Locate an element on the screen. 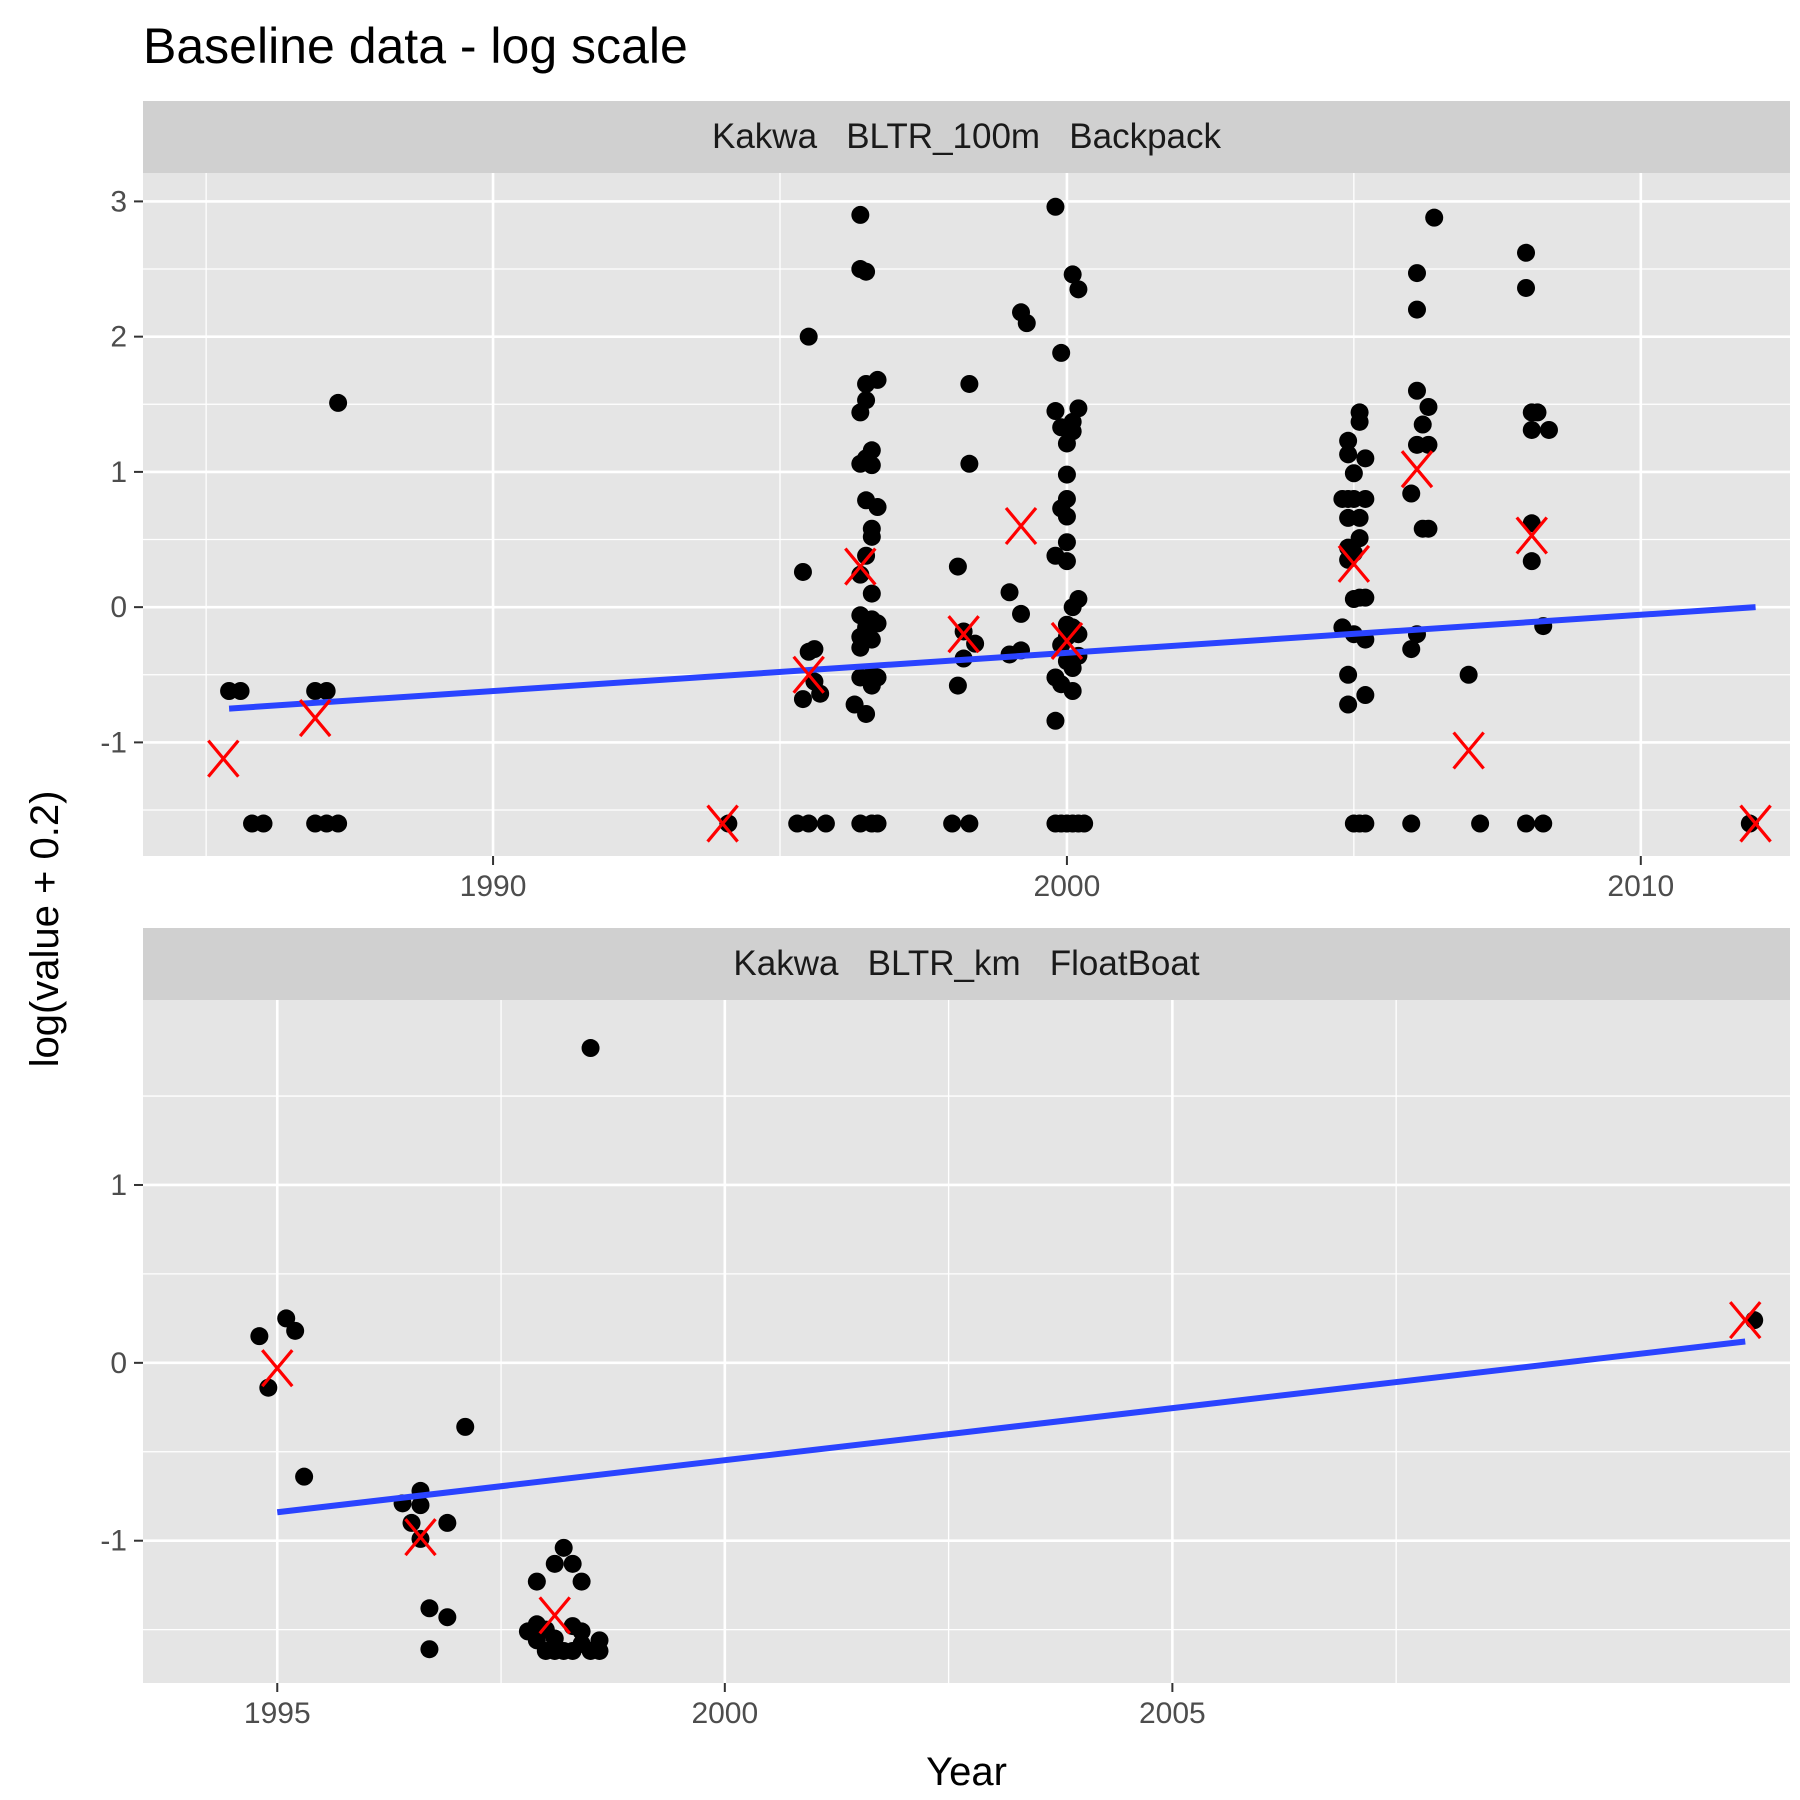 The height and width of the screenshot is (1800, 1800). x-tick-label: 2005 is located at coordinates (1172, 1713).